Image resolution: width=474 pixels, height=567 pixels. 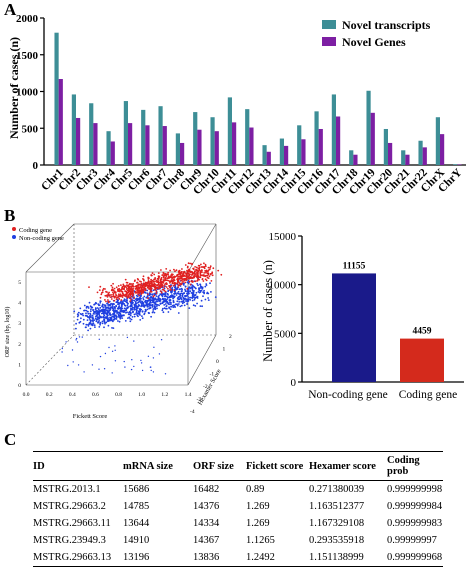 What do you see at coordinates (69, 540) in the screenshot?
I see `table-cell: MSTRG.23949.3` at bounding box center [69, 540].